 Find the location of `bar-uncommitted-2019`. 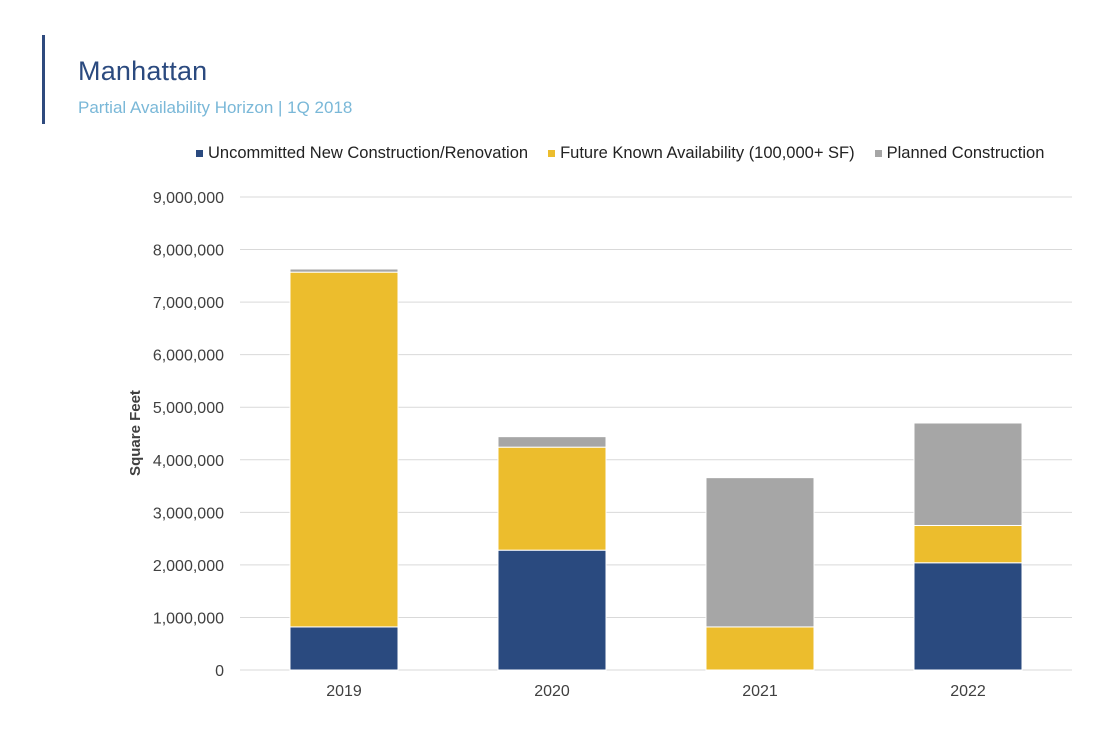

bar-uncommitted-2019 is located at coordinates (344, 648).